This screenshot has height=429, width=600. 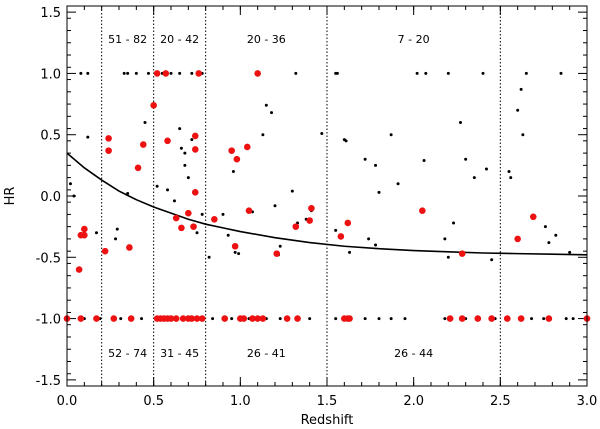 I want to click on bin-range-label-bottom: 26 - 41, so click(x=266, y=353).